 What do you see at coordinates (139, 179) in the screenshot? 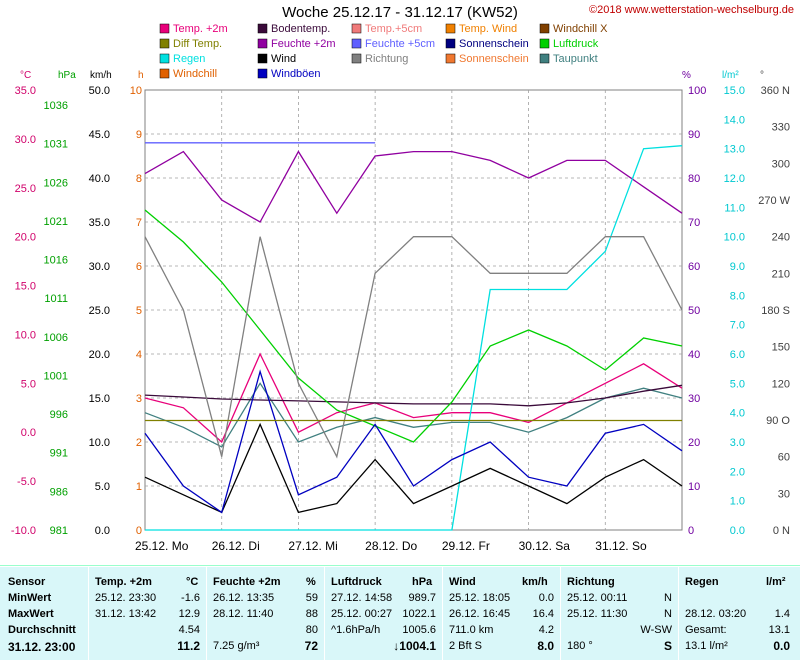
I see `axis-tick-h: 8` at bounding box center [139, 179].